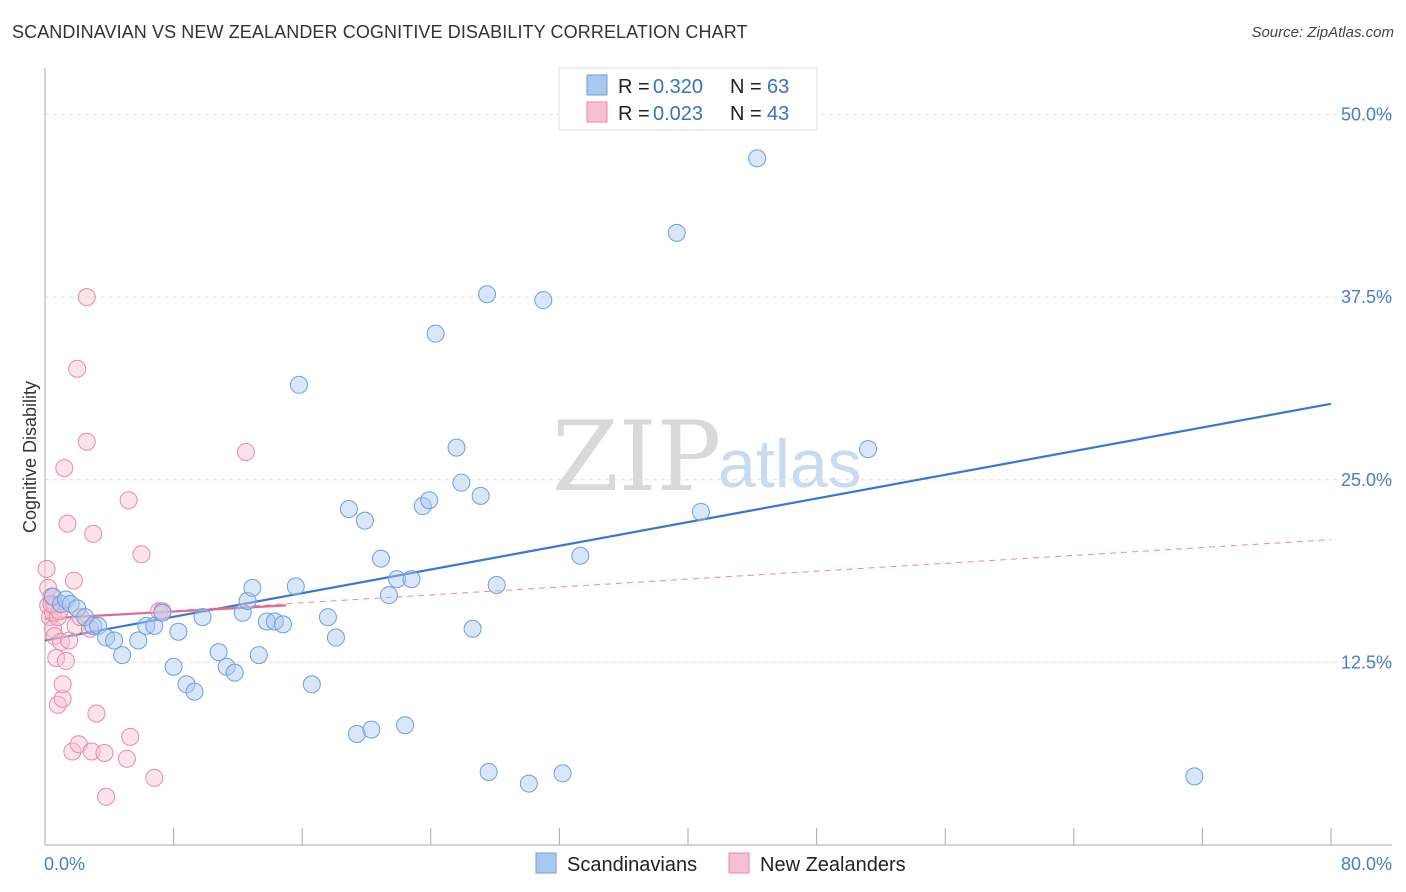 This screenshot has width=1406, height=892. Describe the element at coordinates (634, 114) in the screenshot. I see `legend-r-label-2: R =` at that location.